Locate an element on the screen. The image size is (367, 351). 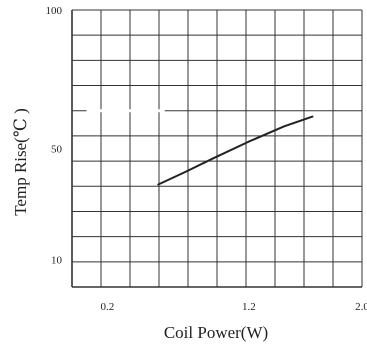
y-tick-label: 50 is located at coordinates (57, 150).